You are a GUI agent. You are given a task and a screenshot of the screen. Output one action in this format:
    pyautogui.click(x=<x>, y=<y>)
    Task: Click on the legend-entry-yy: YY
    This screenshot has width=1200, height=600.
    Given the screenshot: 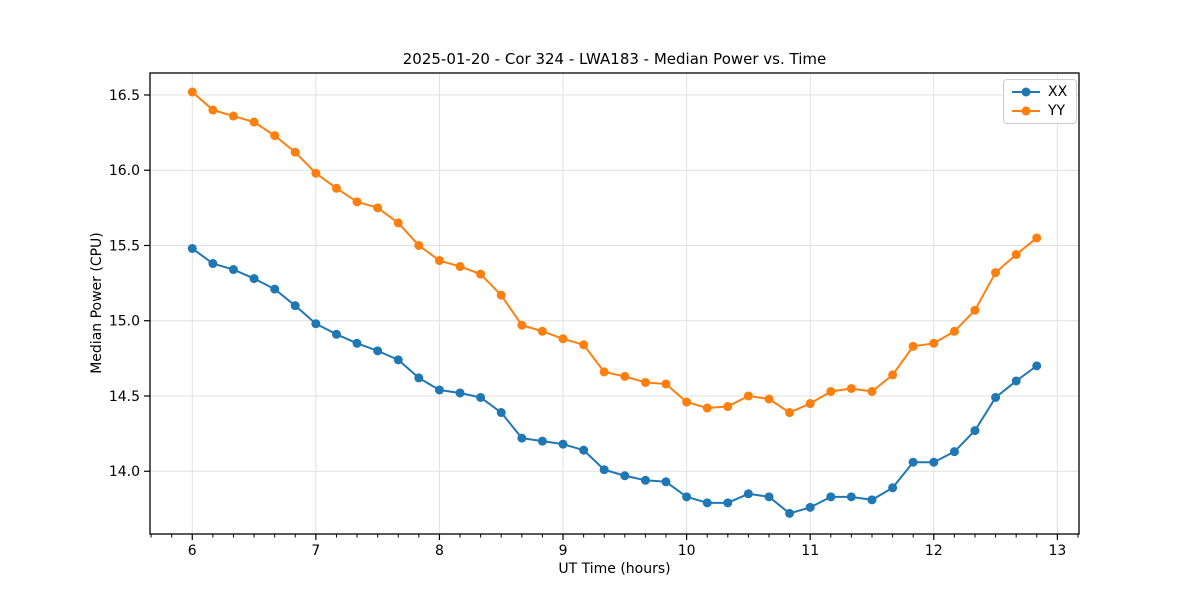 What is the action you would take?
    pyautogui.click(x=1039, y=111)
    